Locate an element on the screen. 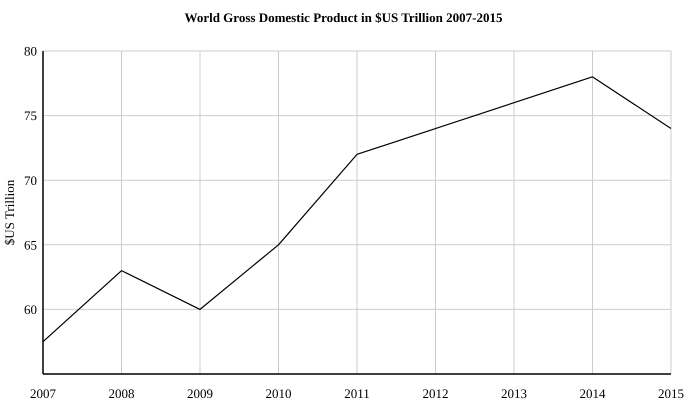 This screenshot has height=405, width=687. x-tick-label: 2007 is located at coordinates (43, 393).